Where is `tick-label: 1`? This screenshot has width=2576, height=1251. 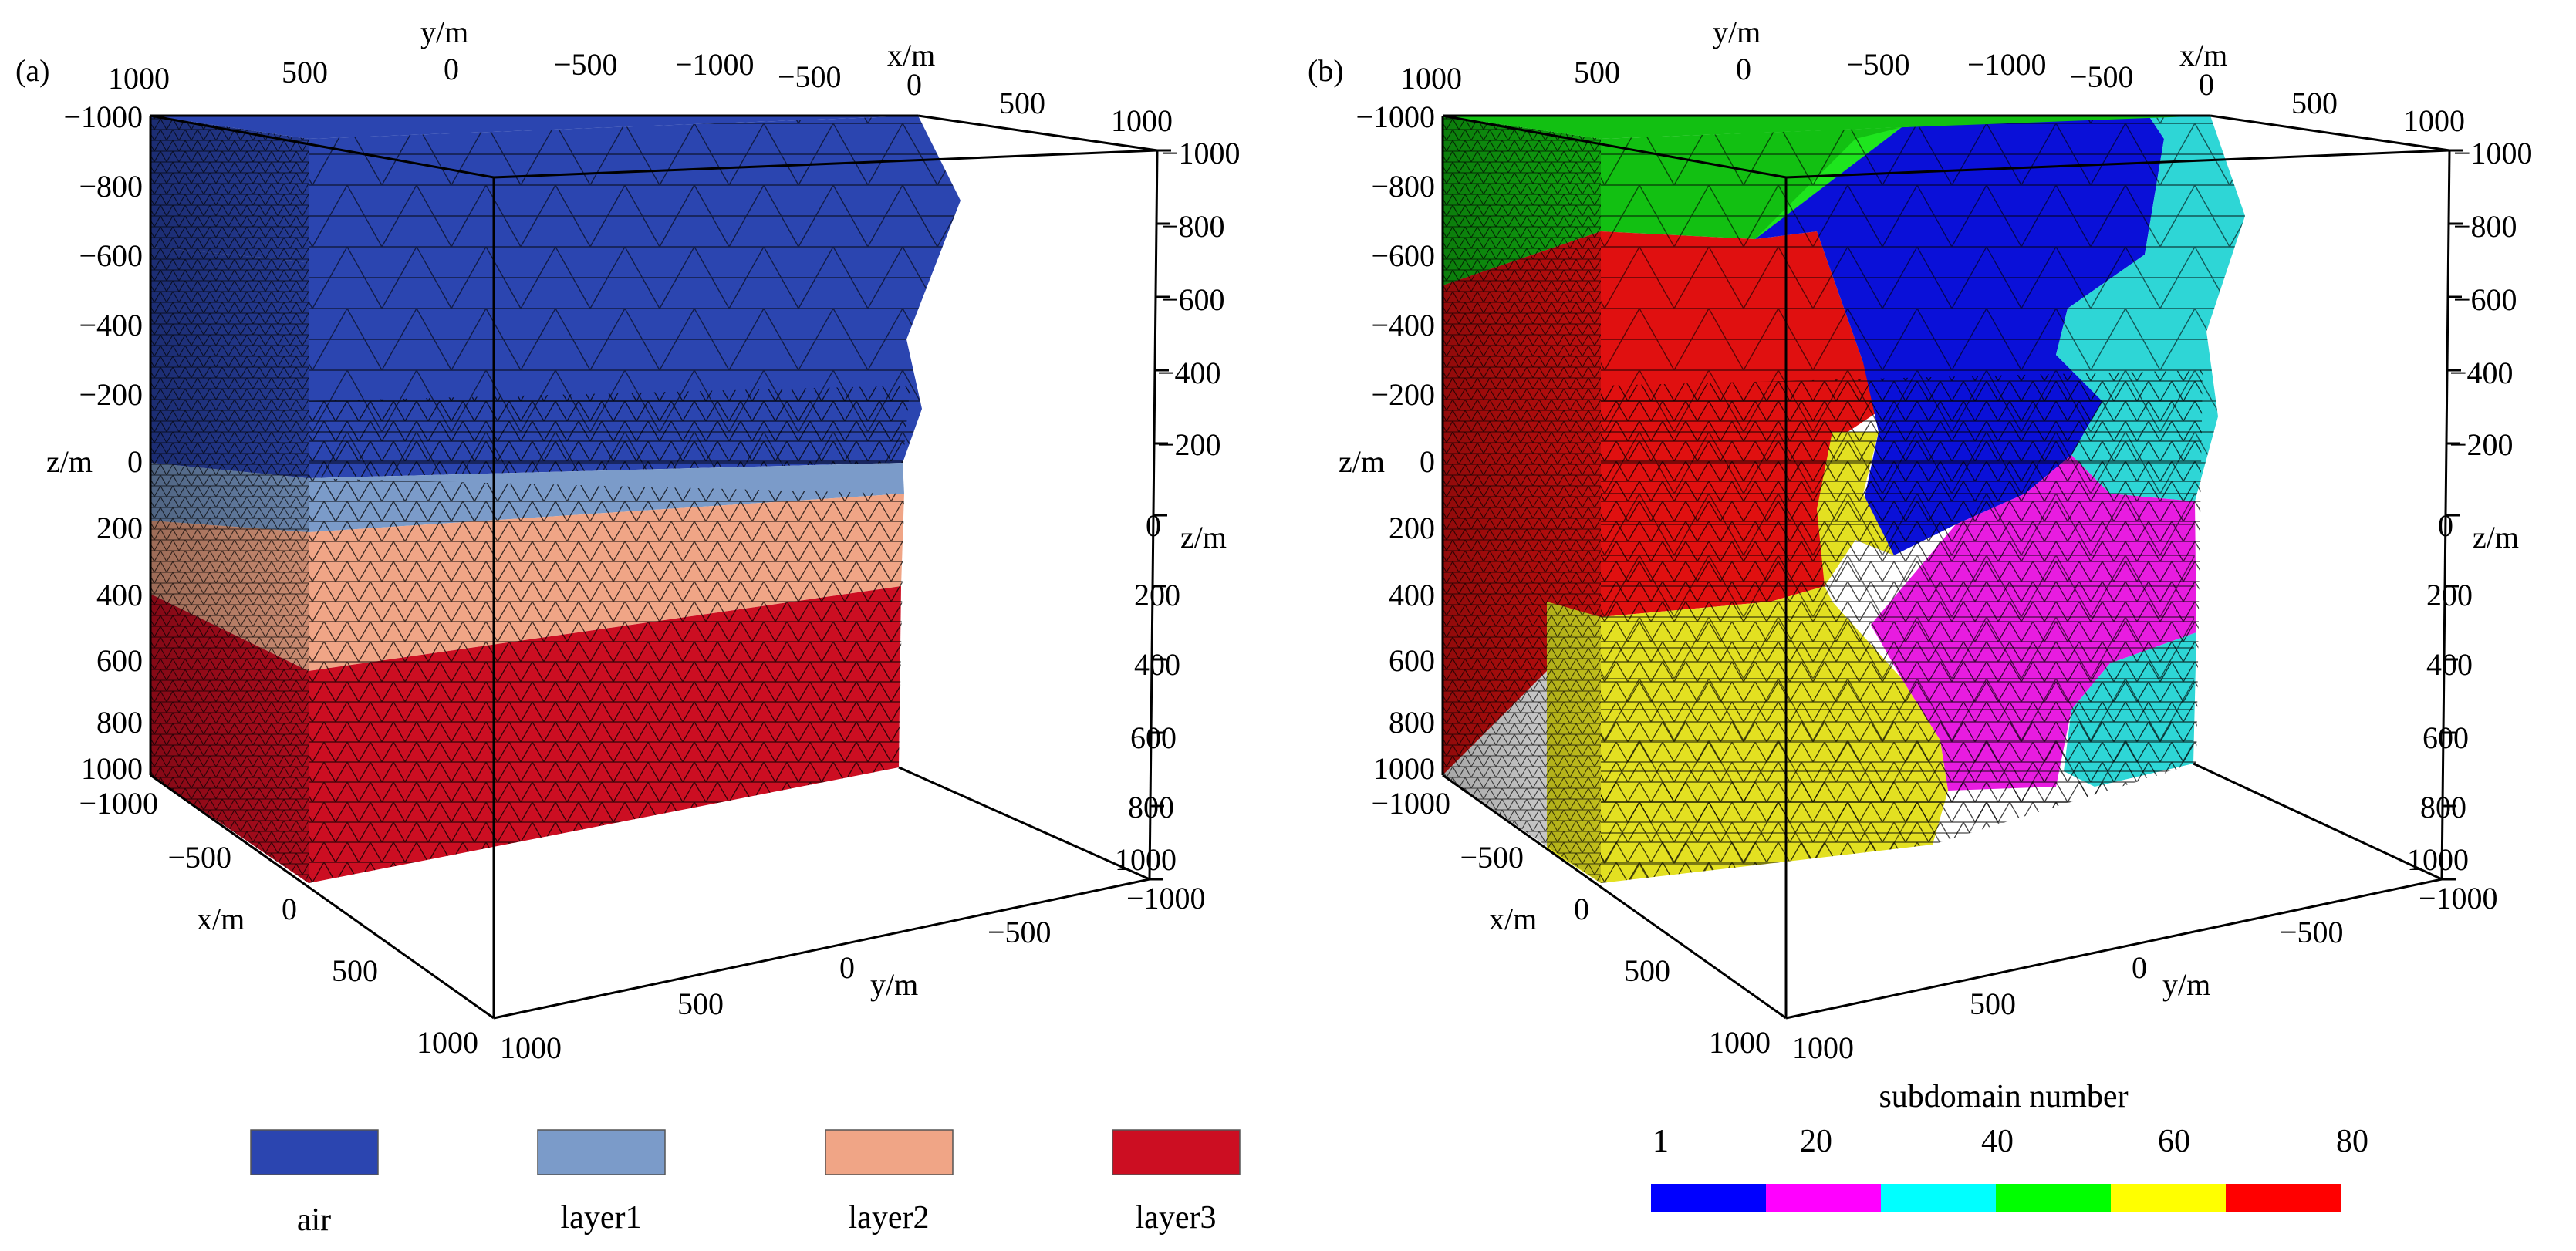
tick-label: 1 is located at coordinates (1661, 1141).